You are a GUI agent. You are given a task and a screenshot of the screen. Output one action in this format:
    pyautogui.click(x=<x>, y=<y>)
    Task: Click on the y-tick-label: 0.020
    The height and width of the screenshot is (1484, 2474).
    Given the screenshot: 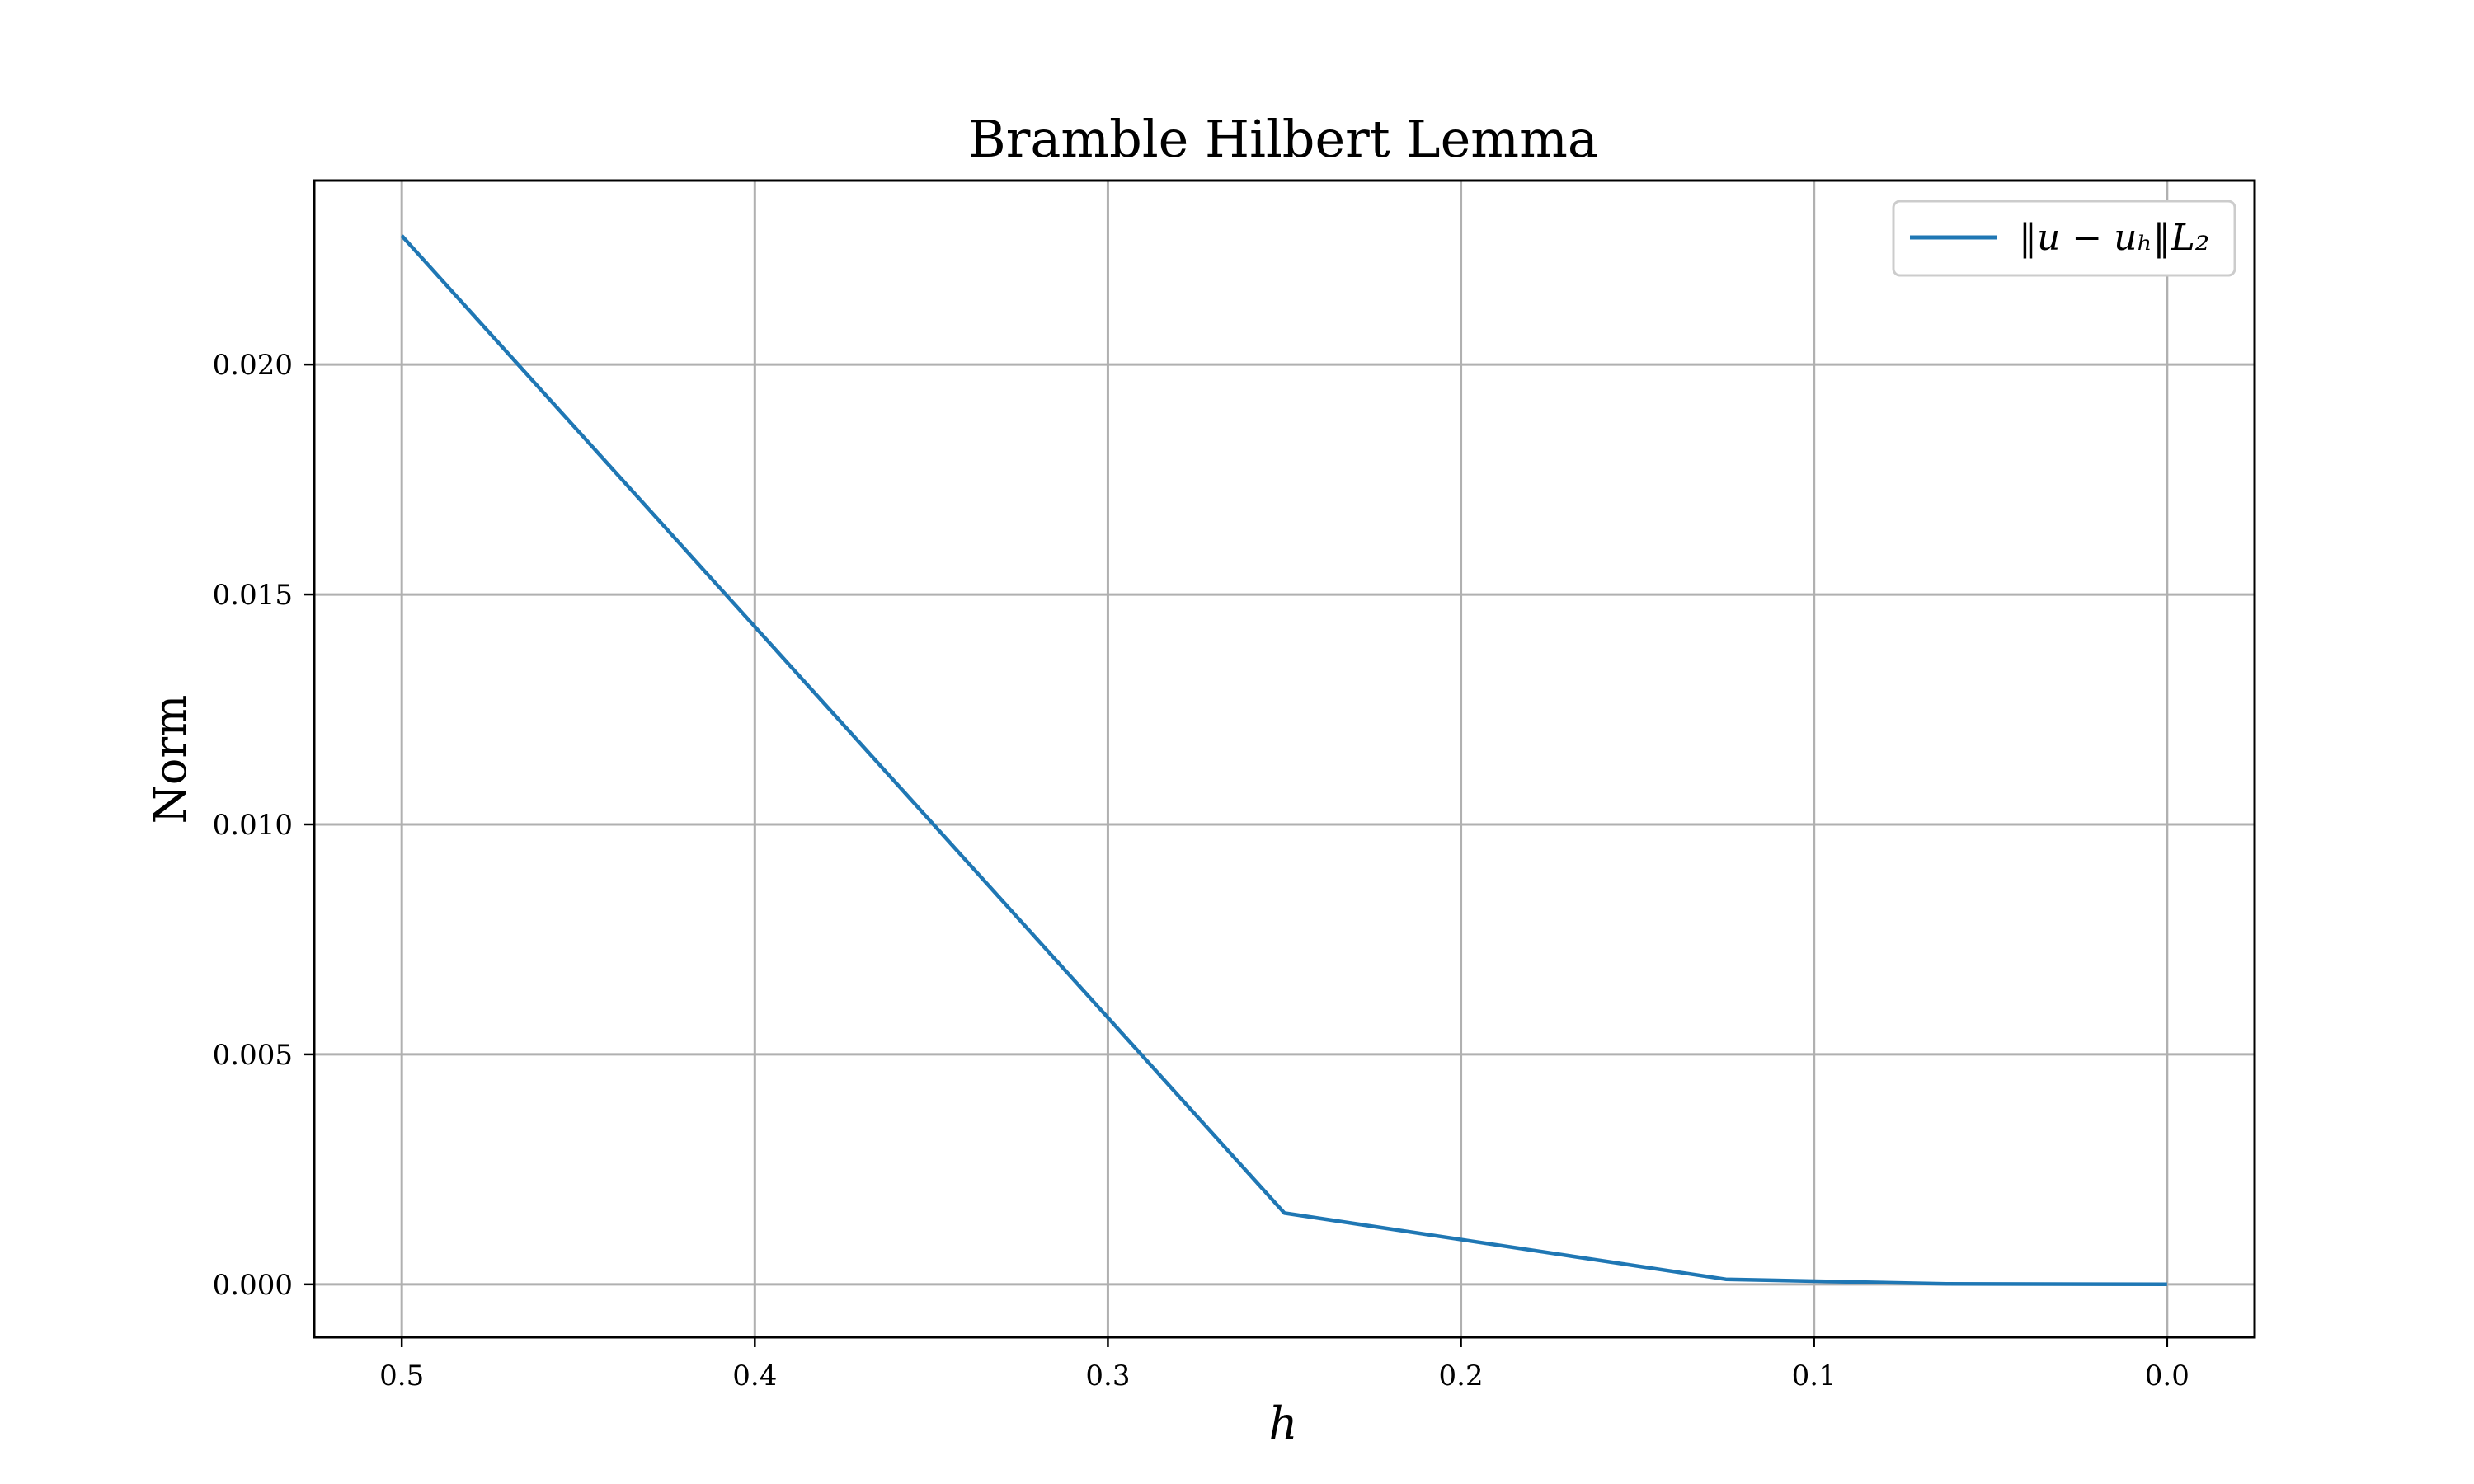 What is the action you would take?
    pyautogui.click(x=253, y=365)
    